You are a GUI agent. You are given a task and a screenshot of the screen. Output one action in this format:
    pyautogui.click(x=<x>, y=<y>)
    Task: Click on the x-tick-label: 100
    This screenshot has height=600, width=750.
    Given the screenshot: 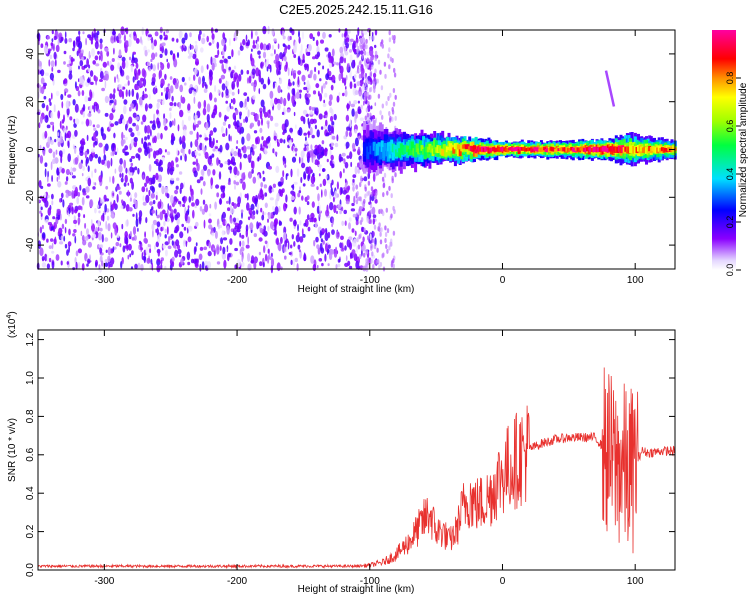 What is the action you would take?
    pyautogui.click(x=635, y=280)
    